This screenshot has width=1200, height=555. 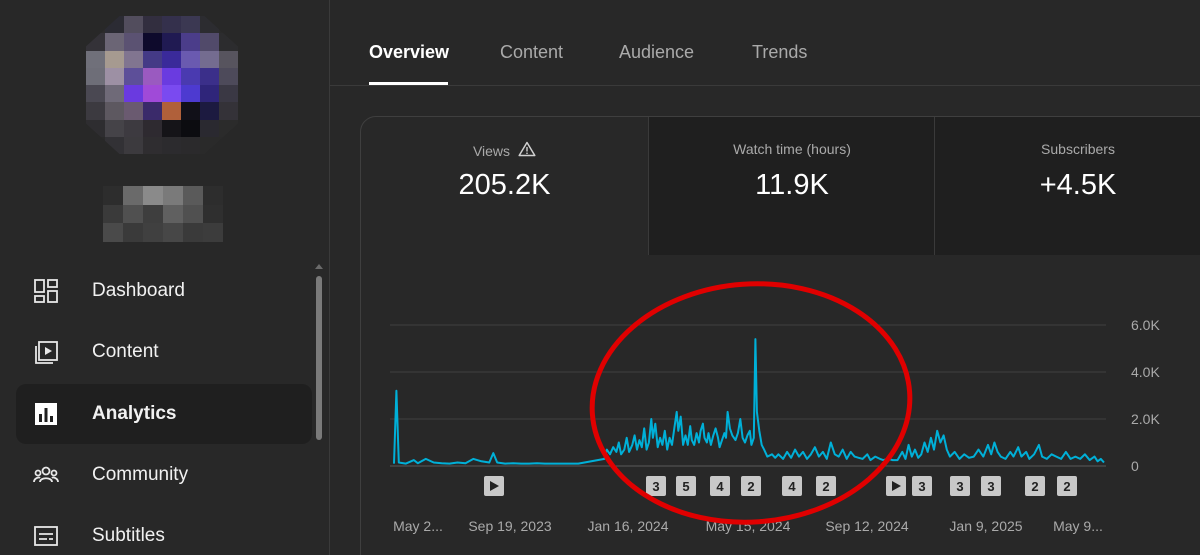 I want to click on active-tab-indicator, so click(x=408, y=83).